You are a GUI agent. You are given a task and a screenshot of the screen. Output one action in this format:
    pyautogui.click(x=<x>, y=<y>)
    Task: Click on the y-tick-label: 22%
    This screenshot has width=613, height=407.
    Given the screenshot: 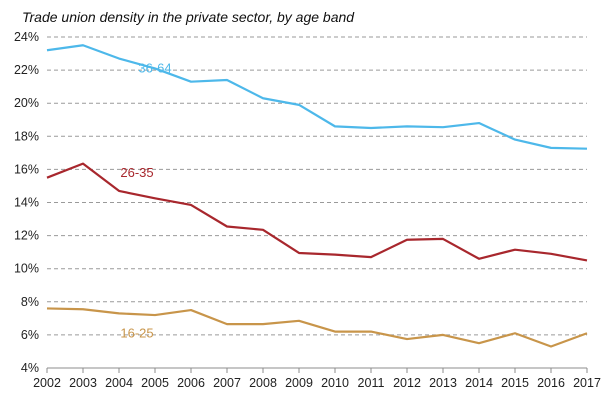 What is the action you would take?
    pyautogui.click(x=26, y=70)
    